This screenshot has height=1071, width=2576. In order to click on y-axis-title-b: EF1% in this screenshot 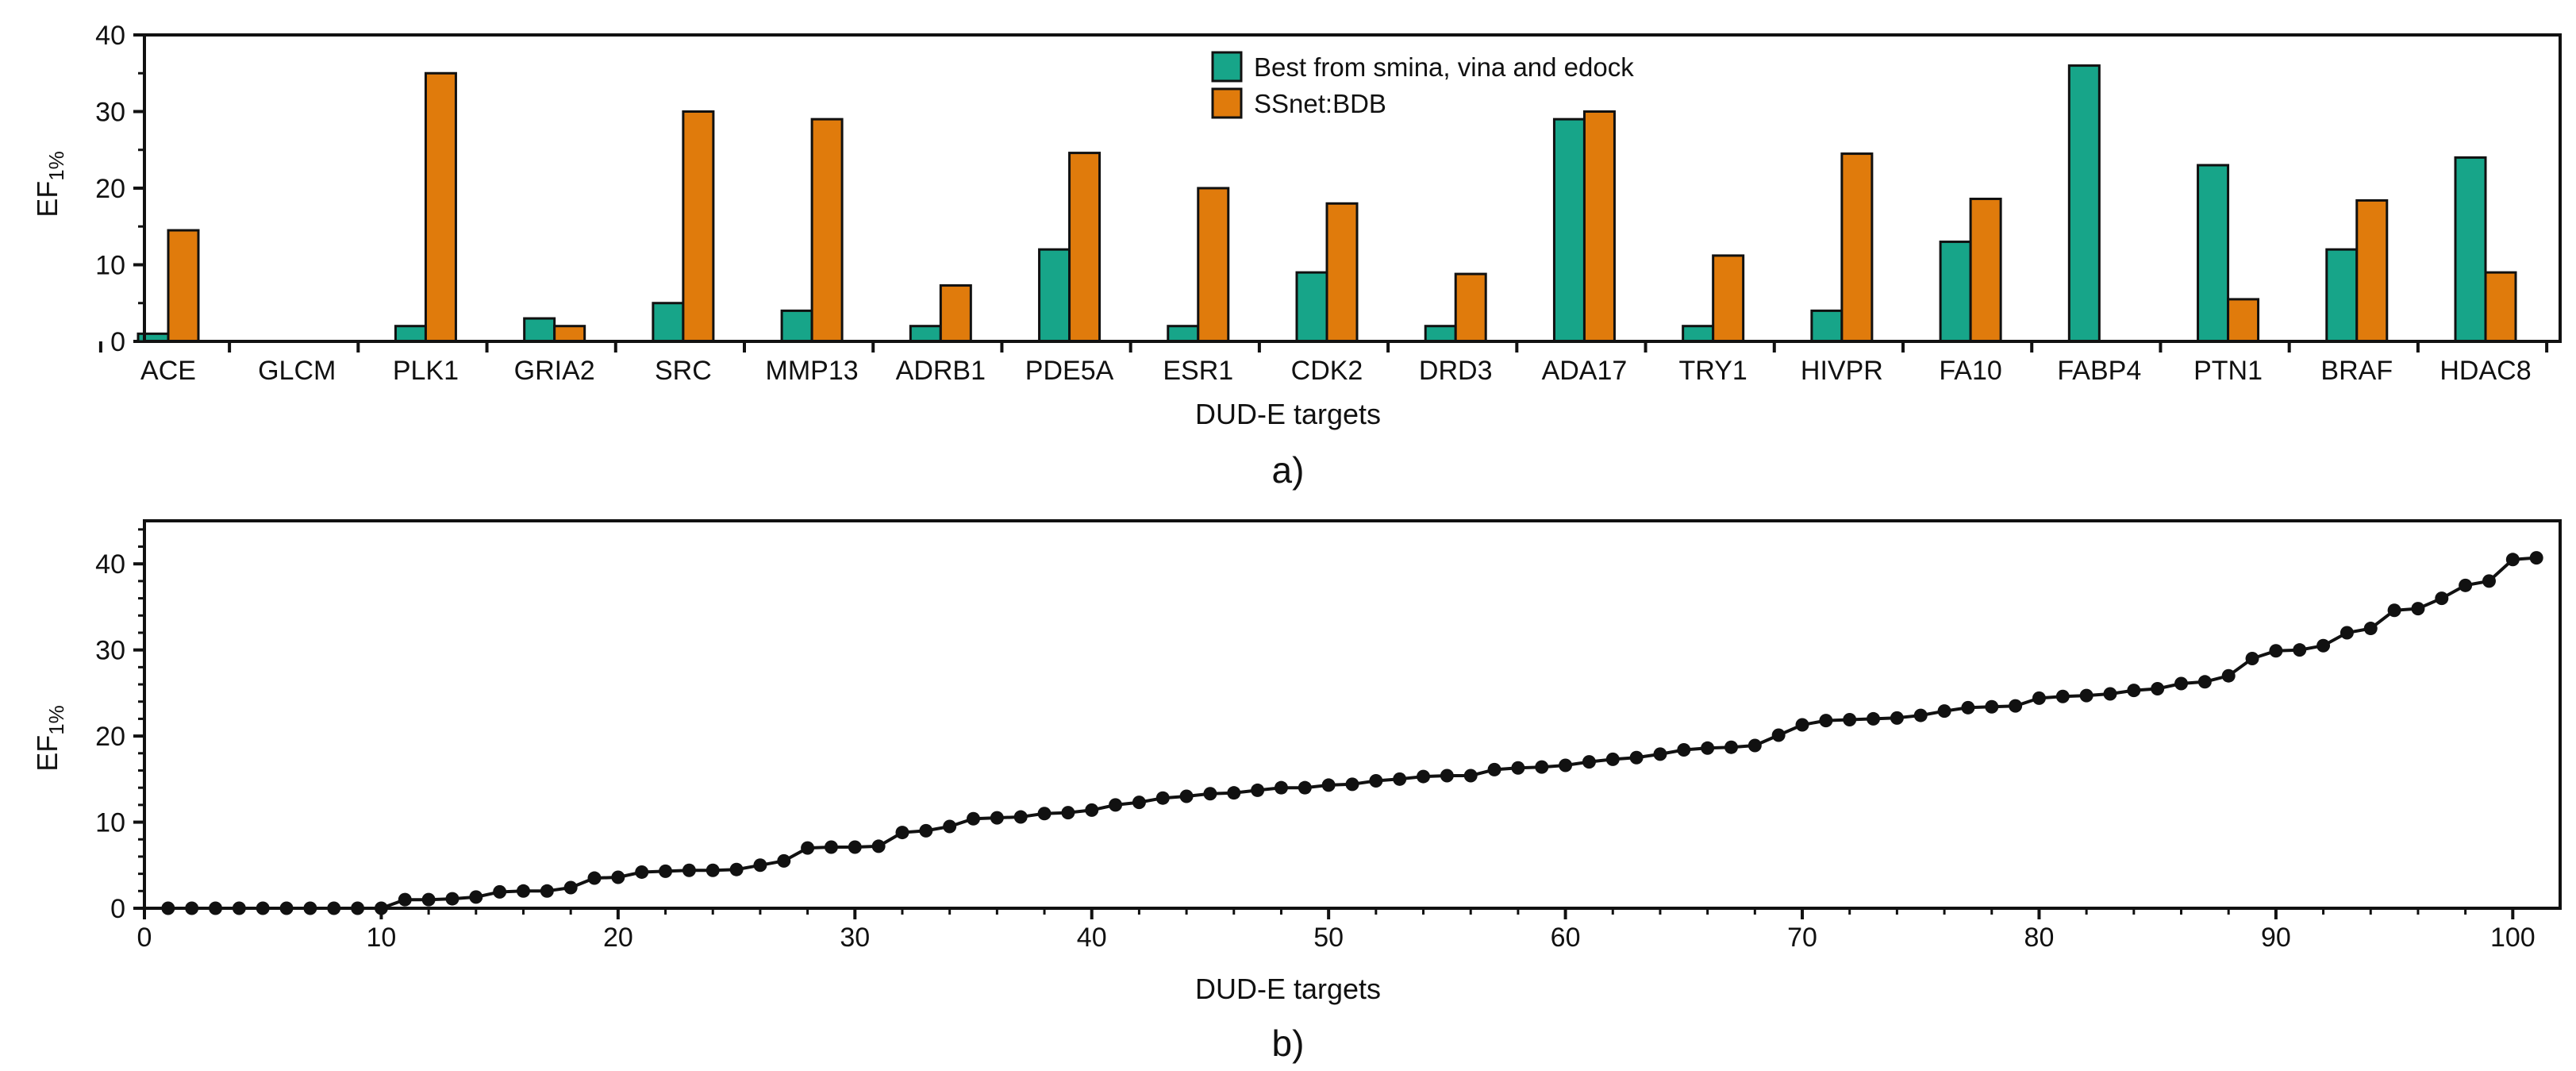, I will do `click(49, 738)`.